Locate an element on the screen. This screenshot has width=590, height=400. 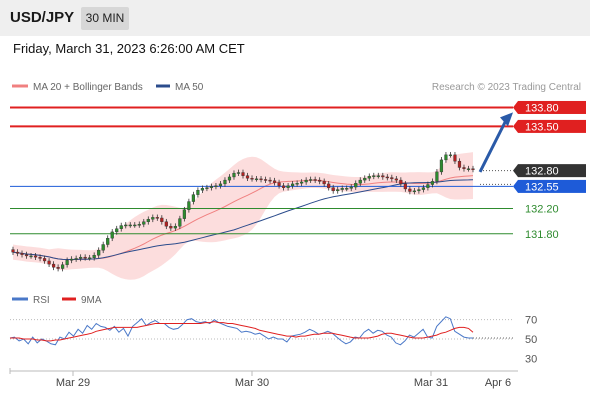
legend-9ma-label: 9MA is located at coordinates (91, 300).